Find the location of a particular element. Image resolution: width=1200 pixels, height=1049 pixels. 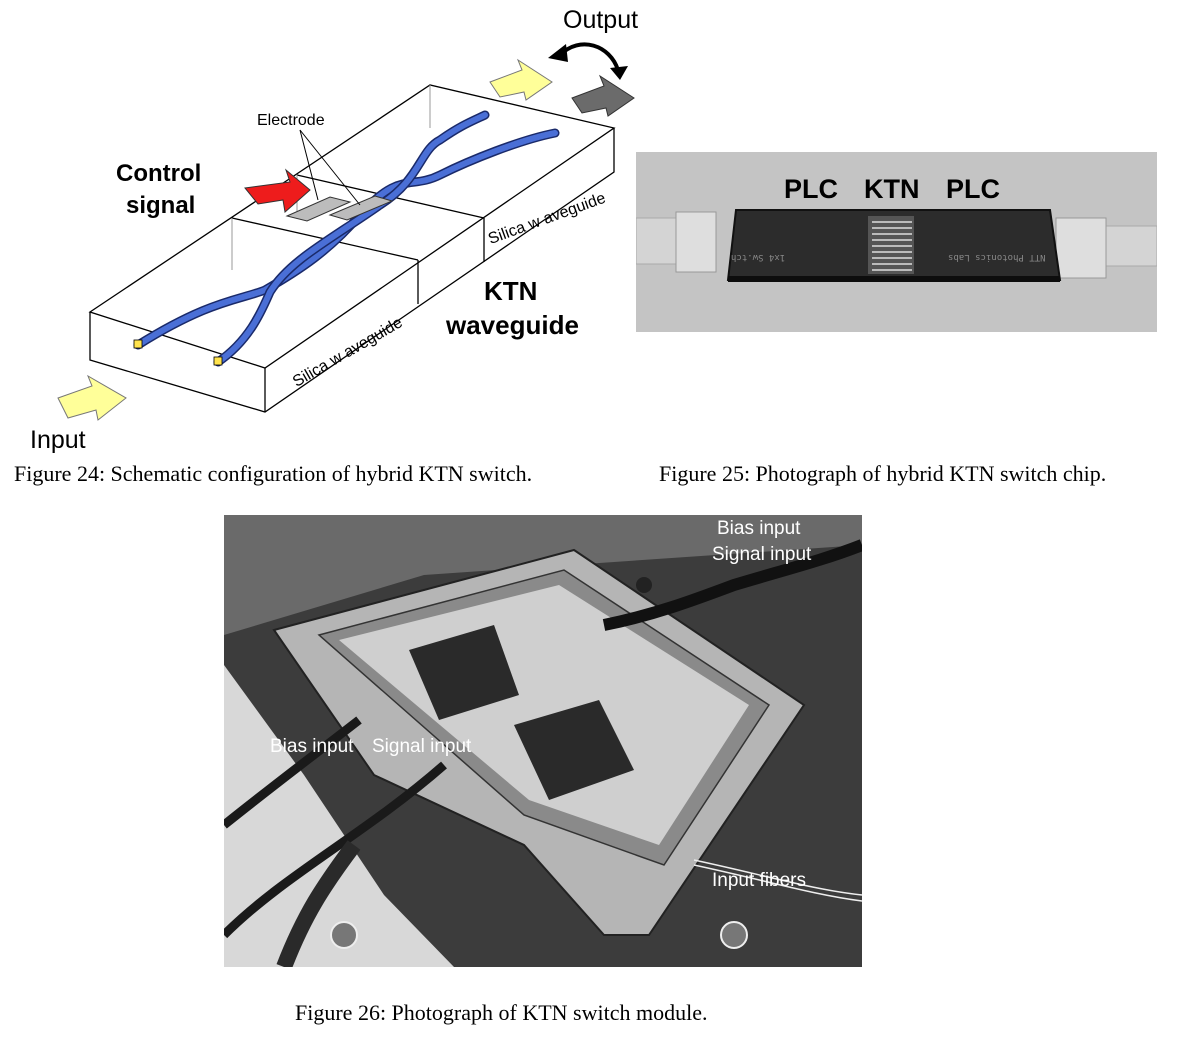

control-signal-arrow is located at coordinates (277, 190).